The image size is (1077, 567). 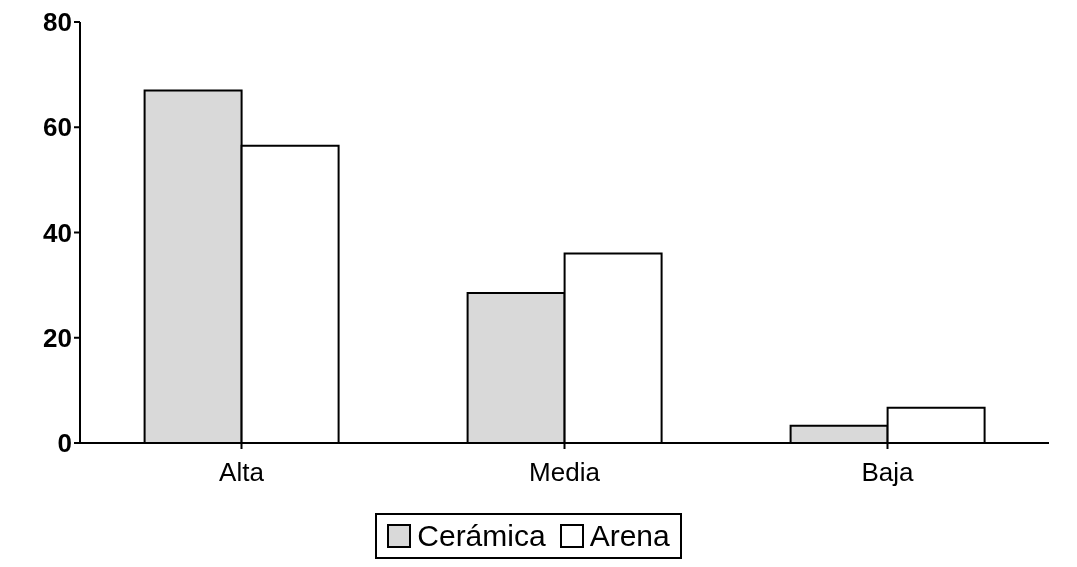 What do you see at coordinates (242, 472) in the screenshot?
I see `x-tick-label: Alta` at bounding box center [242, 472].